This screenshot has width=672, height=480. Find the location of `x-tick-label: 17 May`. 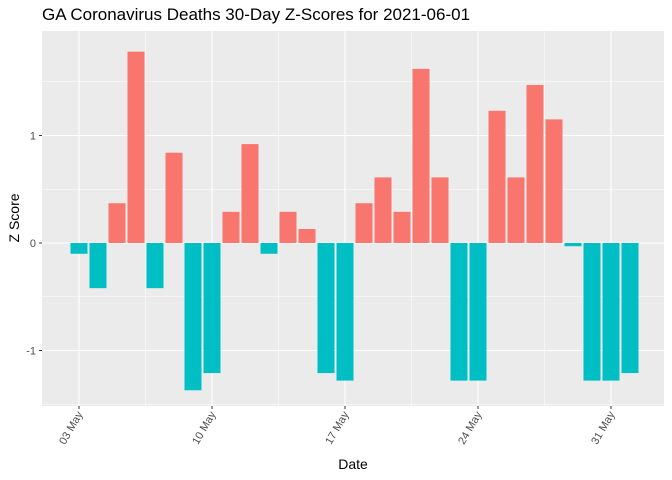

x-tick-label: 17 May is located at coordinates (337, 428).